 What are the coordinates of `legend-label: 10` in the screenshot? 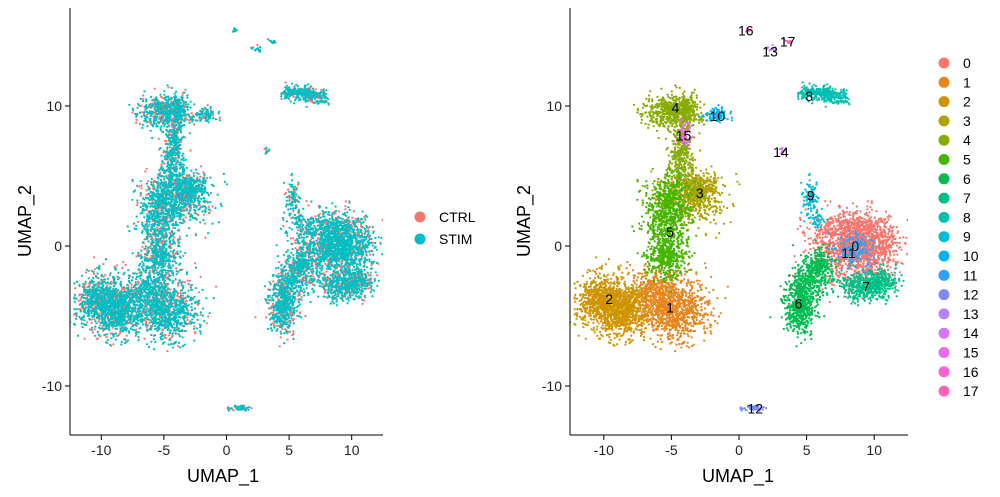 It's located at (971, 256).